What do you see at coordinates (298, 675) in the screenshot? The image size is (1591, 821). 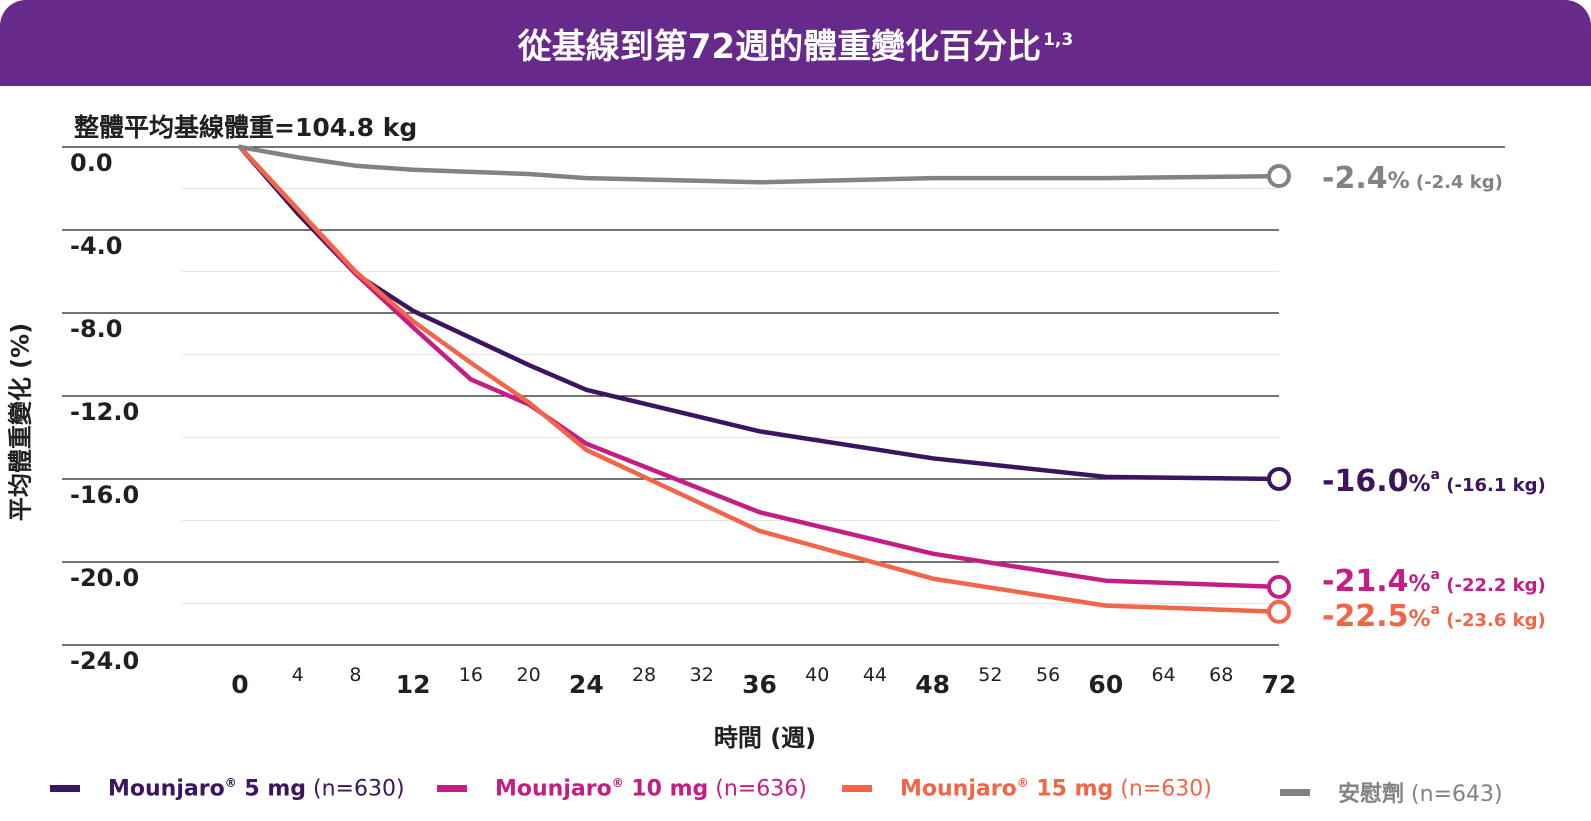 I see `x-tick-label-minor: 4` at bounding box center [298, 675].